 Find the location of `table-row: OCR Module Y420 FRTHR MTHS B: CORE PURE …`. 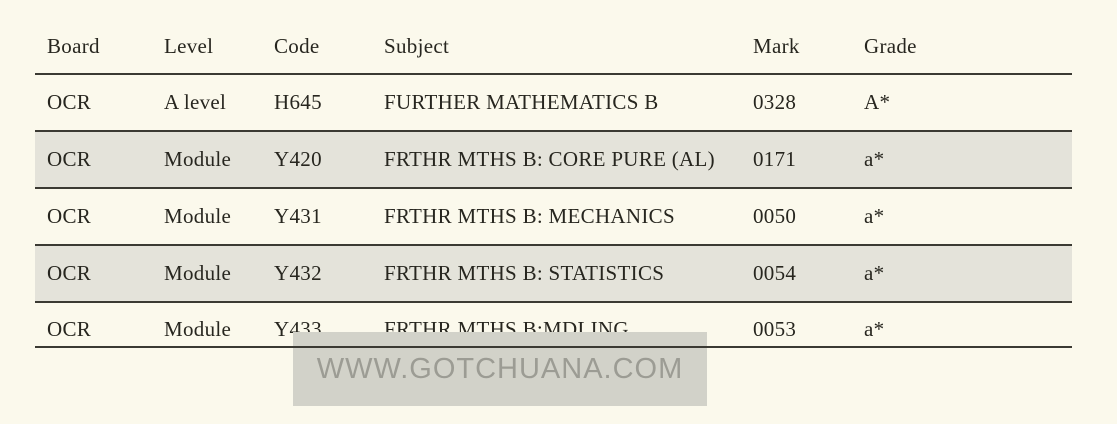

table-row: OCR Module Y420 FRTHR MTHS B: CORE PURE … is located at coordinates (553, 160).